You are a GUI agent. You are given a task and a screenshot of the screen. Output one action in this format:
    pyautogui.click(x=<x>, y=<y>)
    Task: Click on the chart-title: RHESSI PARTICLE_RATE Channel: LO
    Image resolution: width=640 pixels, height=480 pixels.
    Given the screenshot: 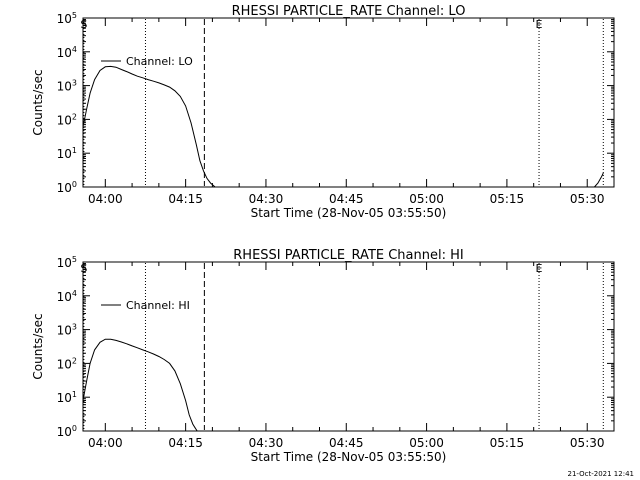 What is the action you would take?
    pyautogui.click(x=349, y=11)
    